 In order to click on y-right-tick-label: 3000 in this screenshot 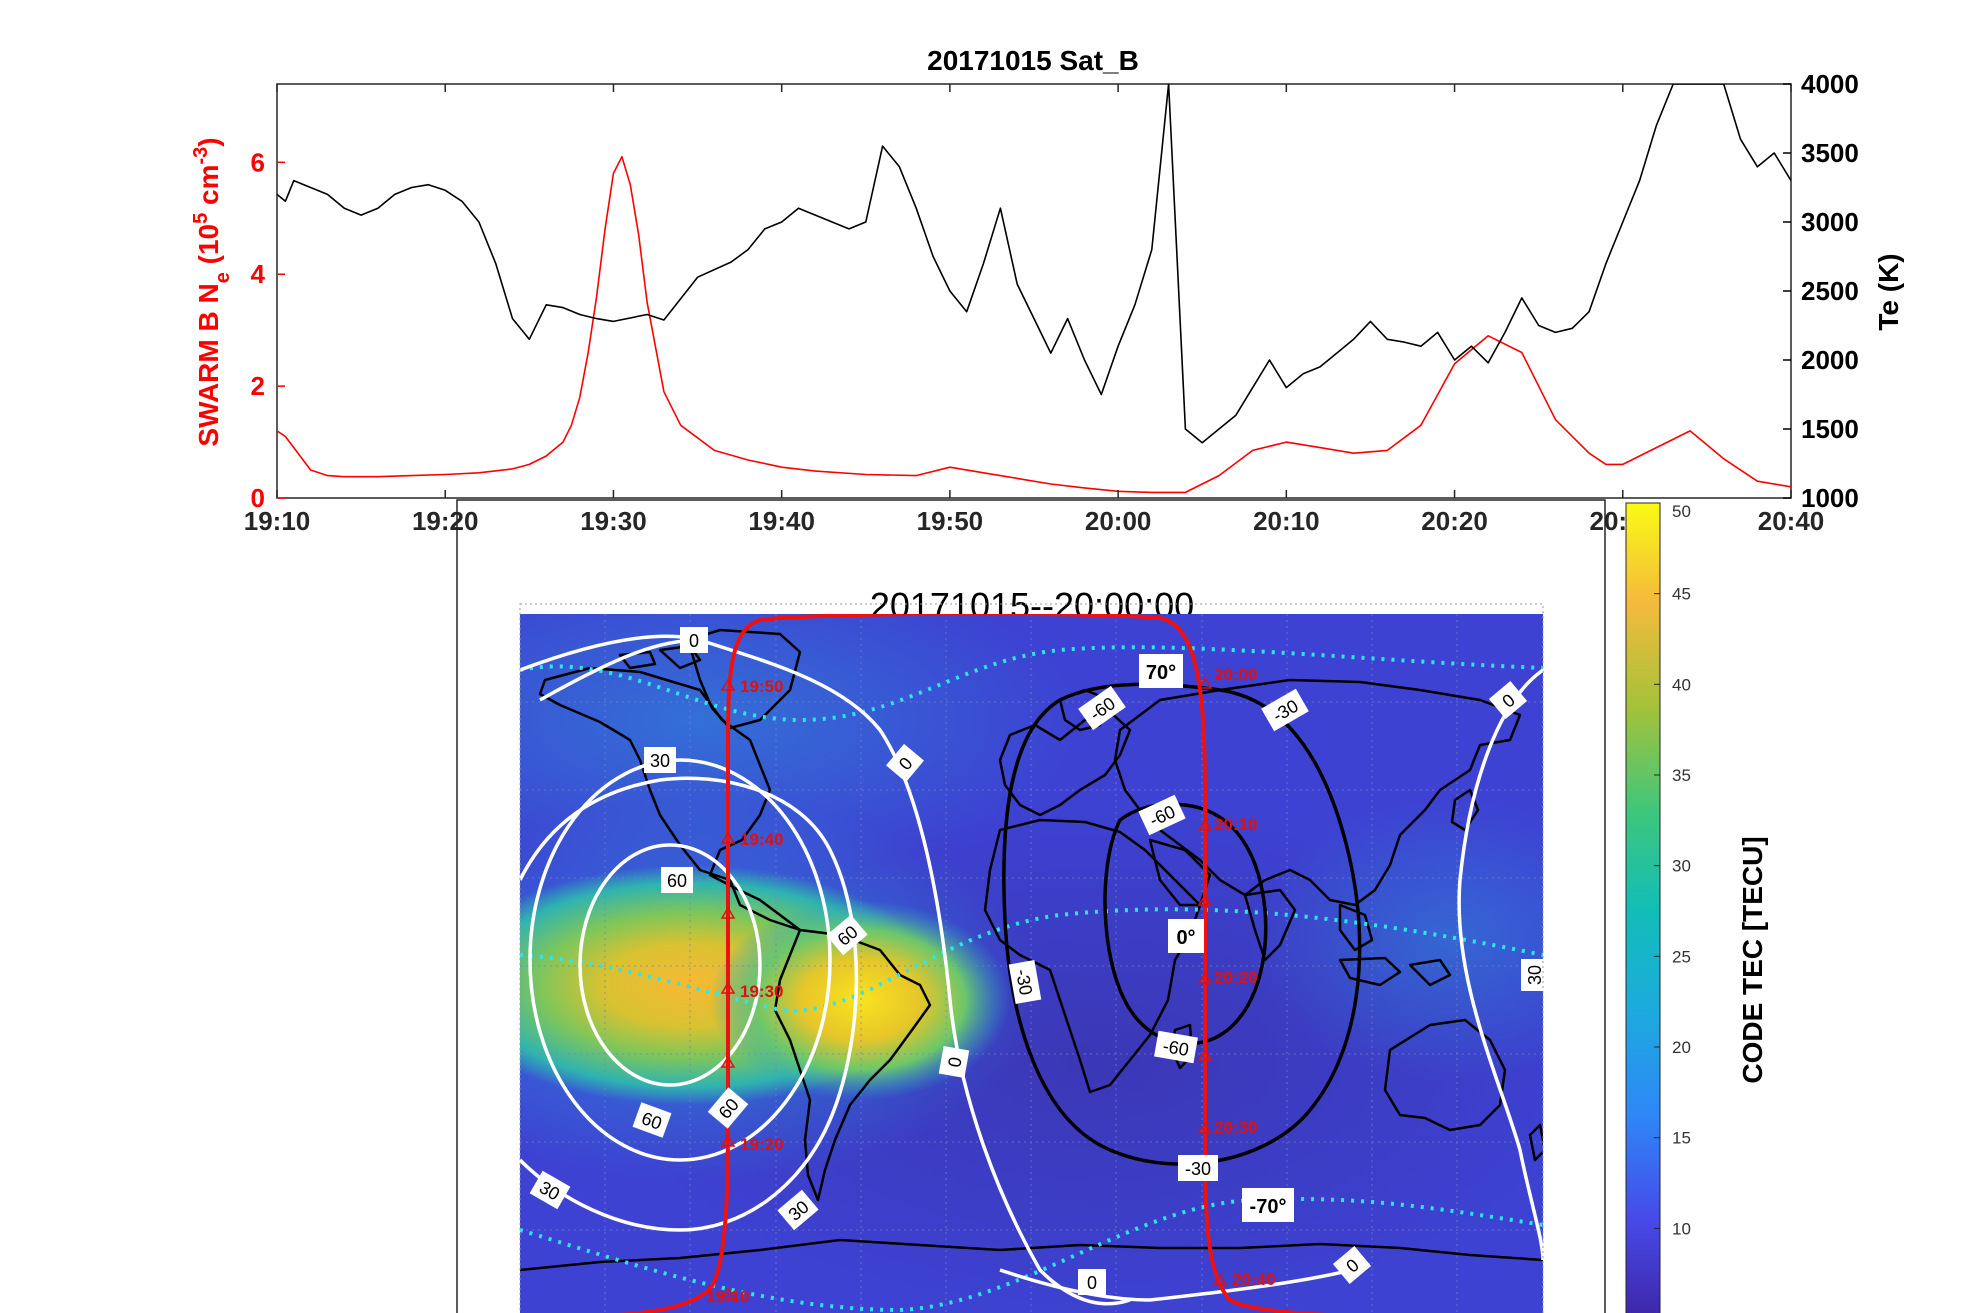, I will do `click(1830, 222)`.